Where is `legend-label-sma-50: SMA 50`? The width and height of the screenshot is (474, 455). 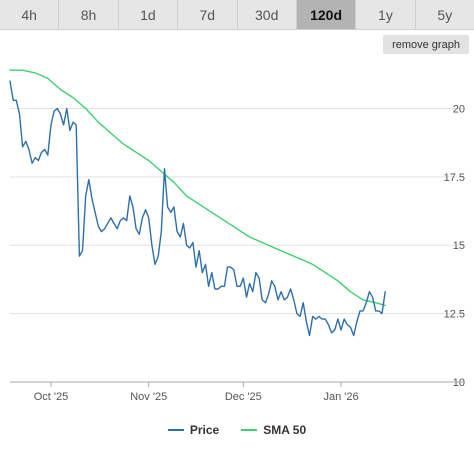 legend-label-sma-50: SMA 50 is located at coordinates (285, 430).